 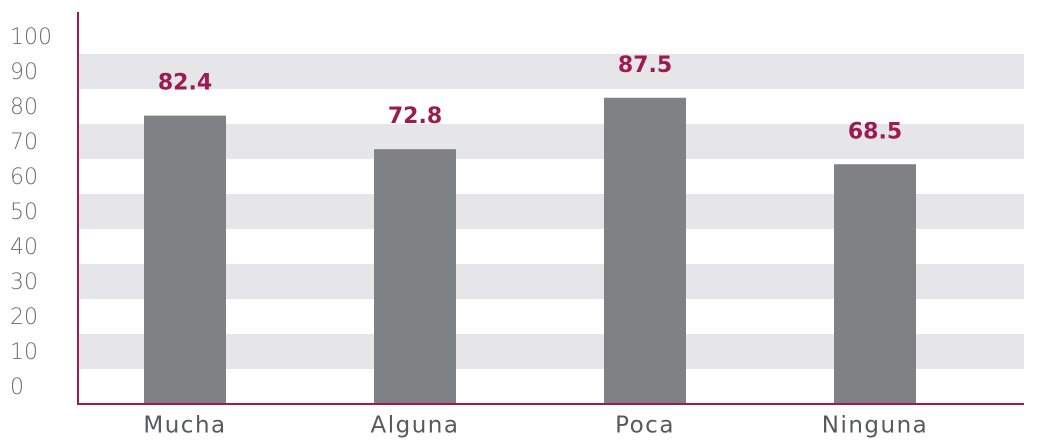 I want to click on y-tick-label: 80, so click(x=24, y=107).